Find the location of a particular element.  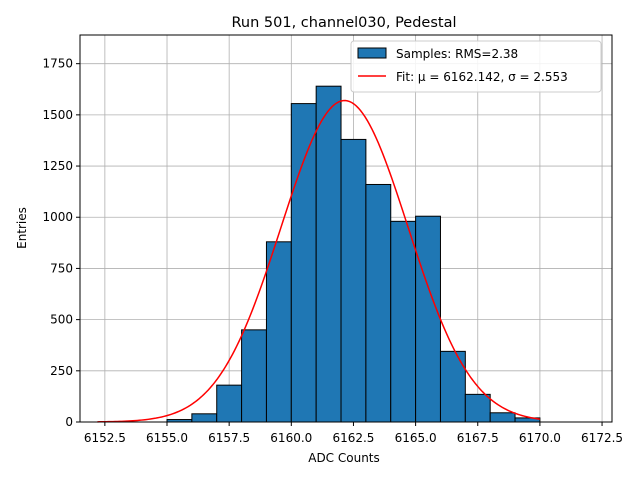

legend-patch-samples is located at coordinates (372, 53).